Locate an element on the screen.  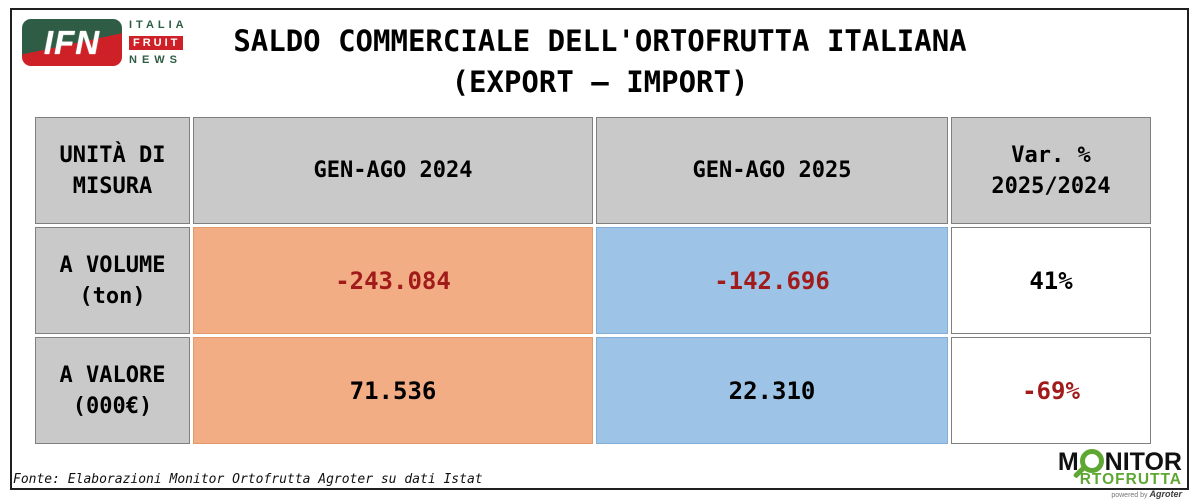
ifn-badge-icon: IFN is located at coordinates (72, 42).